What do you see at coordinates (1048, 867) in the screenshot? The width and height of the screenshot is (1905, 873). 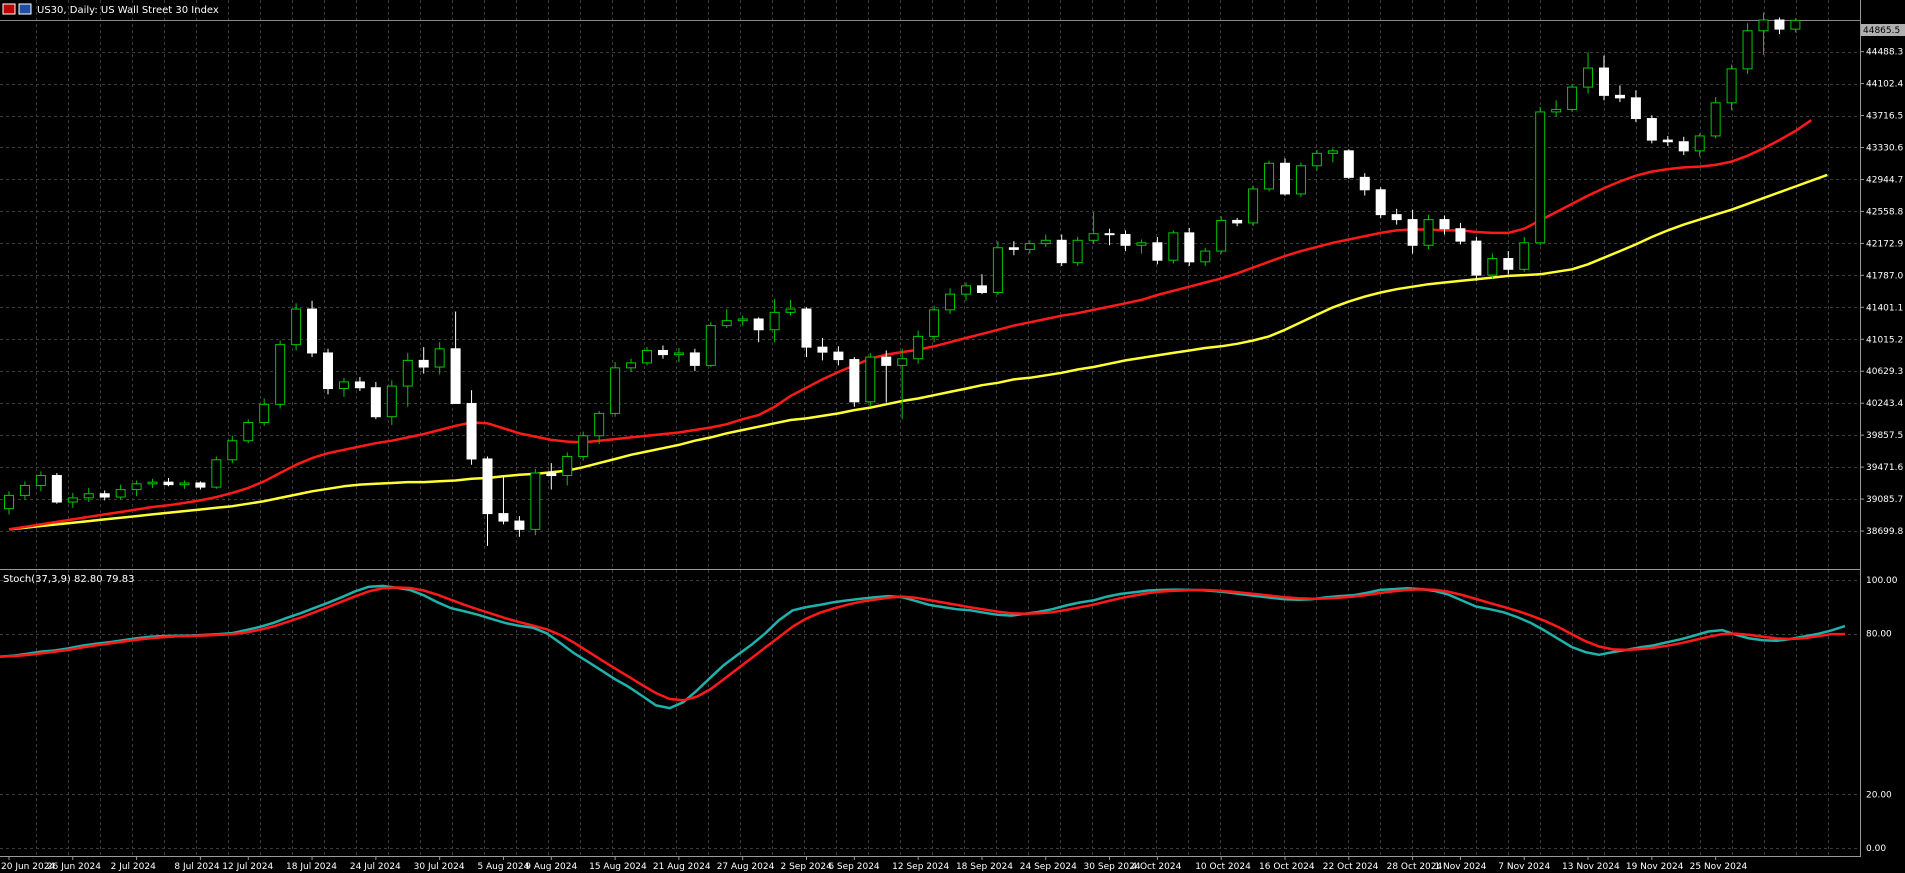 I see `time-tick-label: 24 Sep 2024` at bounding box center [1048, 867].